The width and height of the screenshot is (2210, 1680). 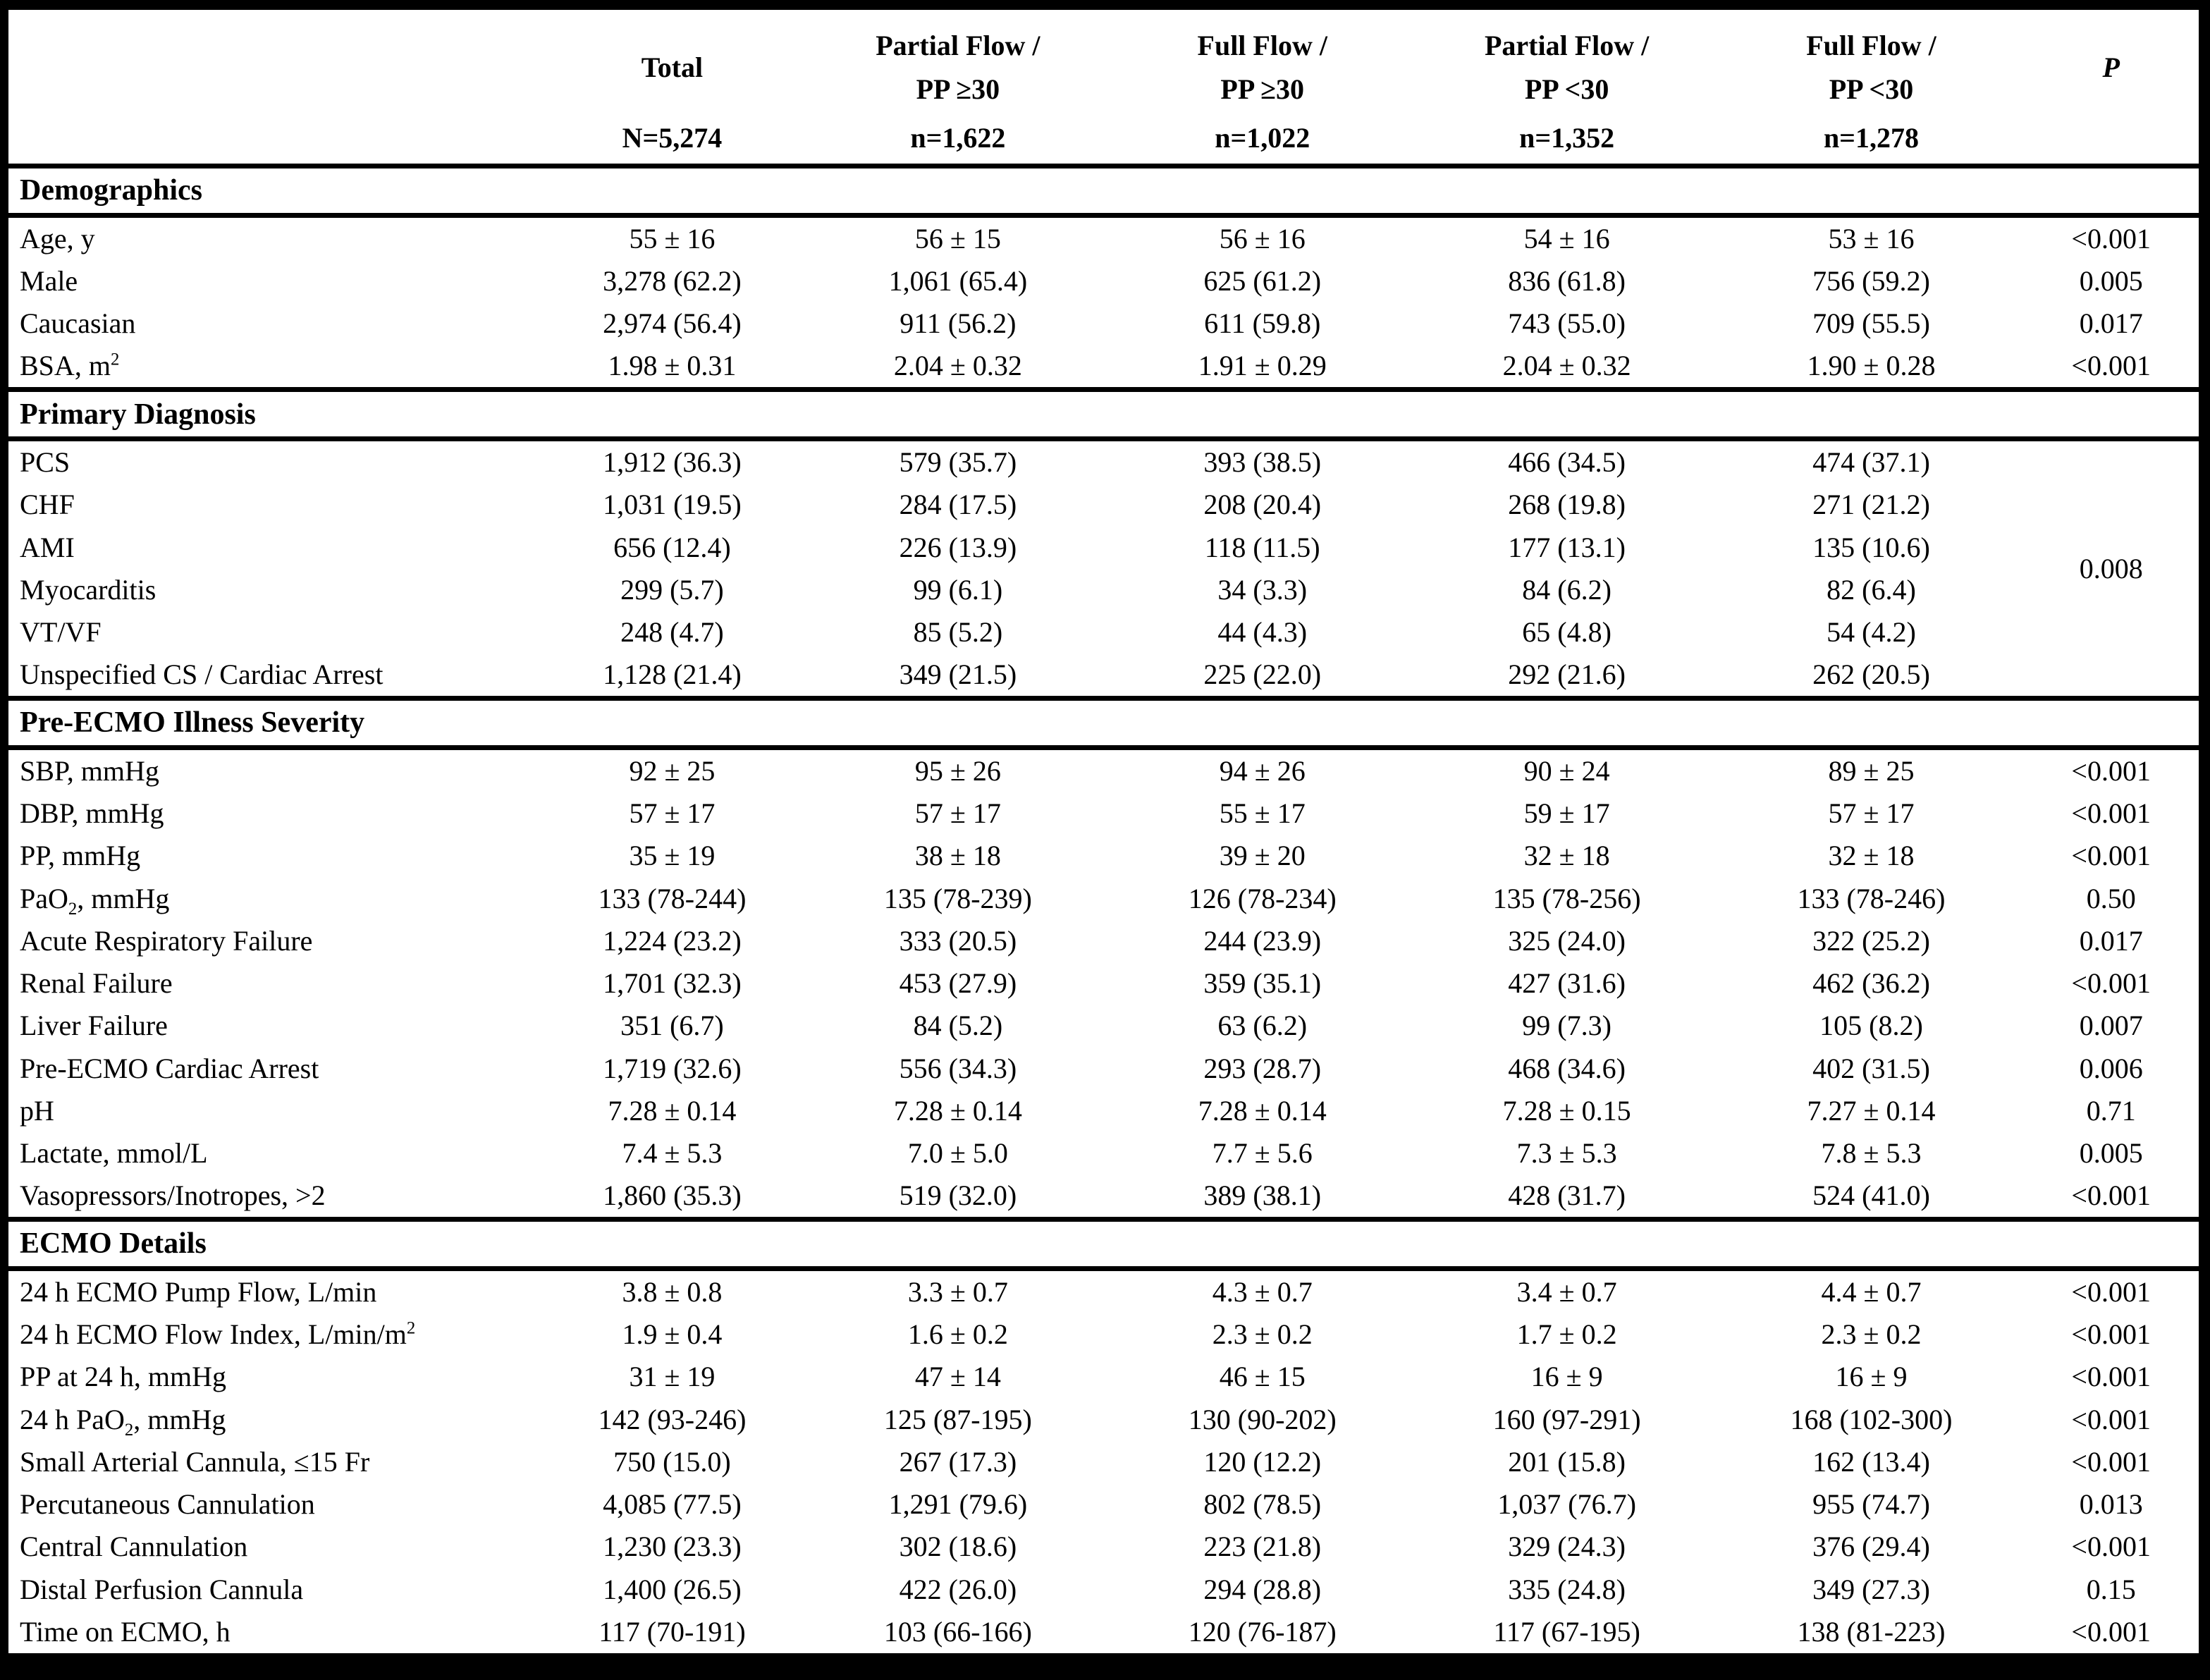 What do you see at coordinates (1263, 1026) in the screenshot?
I see `value-cell: 63 (6.2)` at bounding box center [1263, 1026].